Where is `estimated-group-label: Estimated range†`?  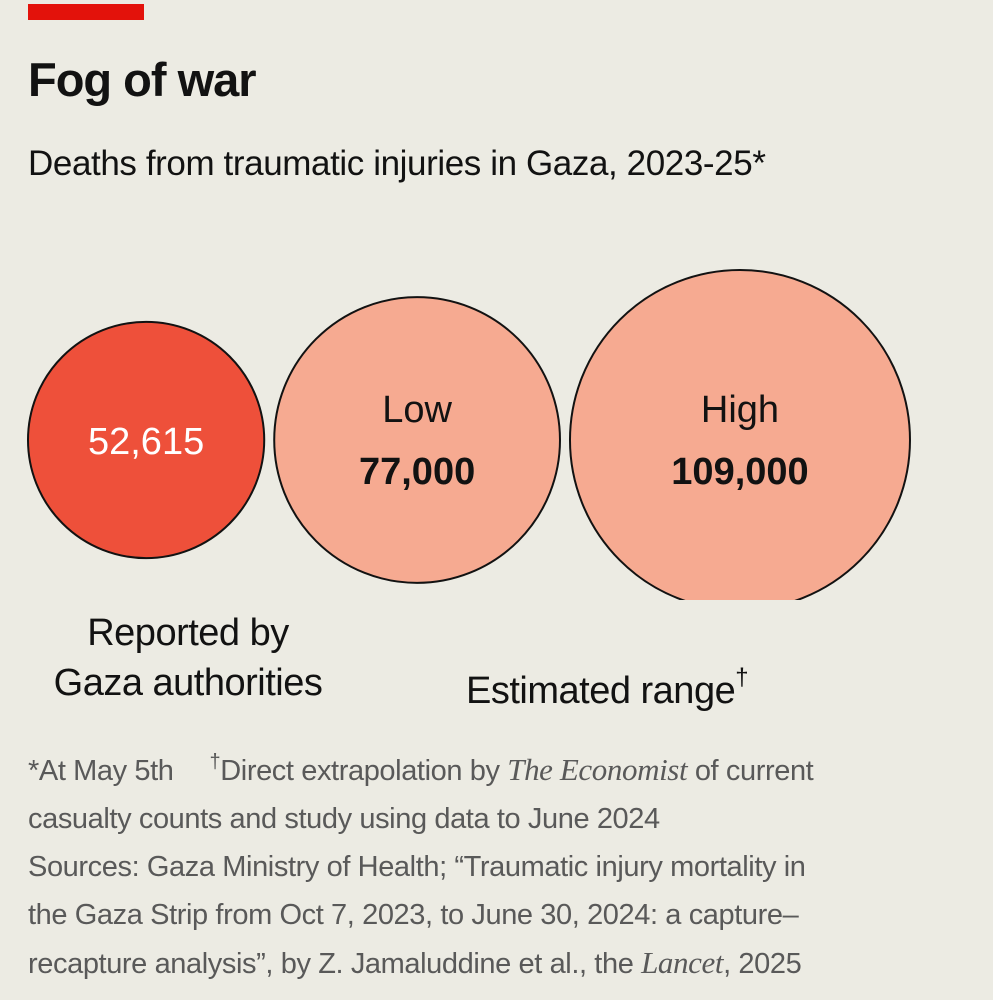
estimated-group-label: Estimated range† is located at coordinates (607, 690).